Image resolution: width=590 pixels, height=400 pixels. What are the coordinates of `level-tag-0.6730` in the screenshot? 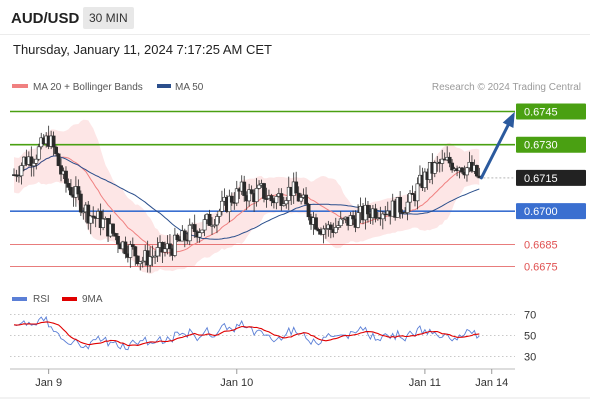 It's located at (551, 144).